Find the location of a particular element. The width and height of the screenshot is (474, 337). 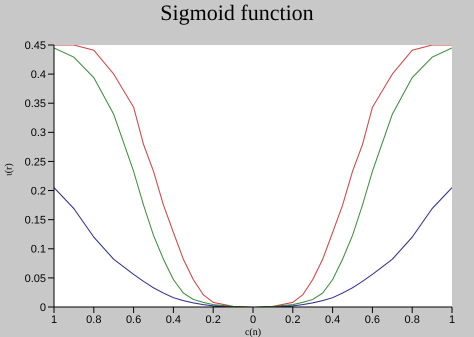

chart-title: Sigmoid function is located at coordinates (237, 13).